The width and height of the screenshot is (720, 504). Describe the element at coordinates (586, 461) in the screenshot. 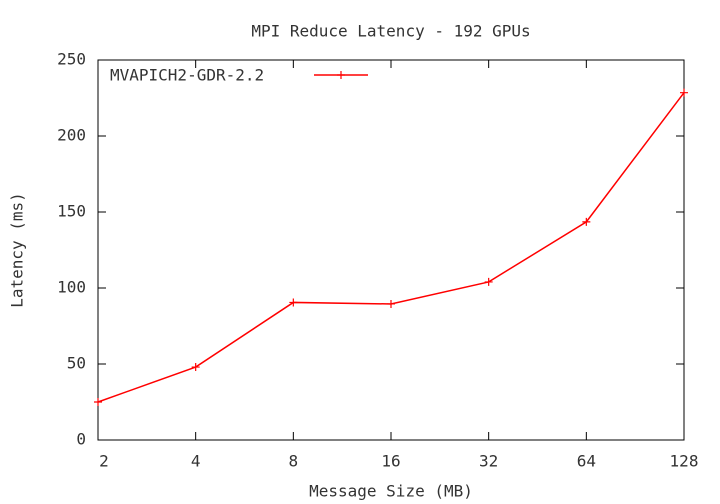

I see `x-tick-label: 64` at that location.